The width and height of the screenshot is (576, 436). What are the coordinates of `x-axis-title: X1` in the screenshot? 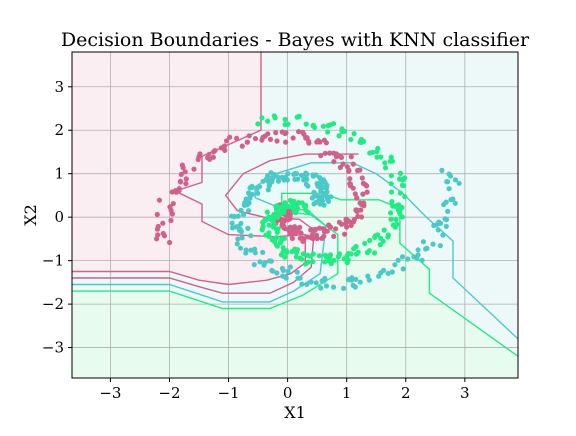 It's located at (295, 412).